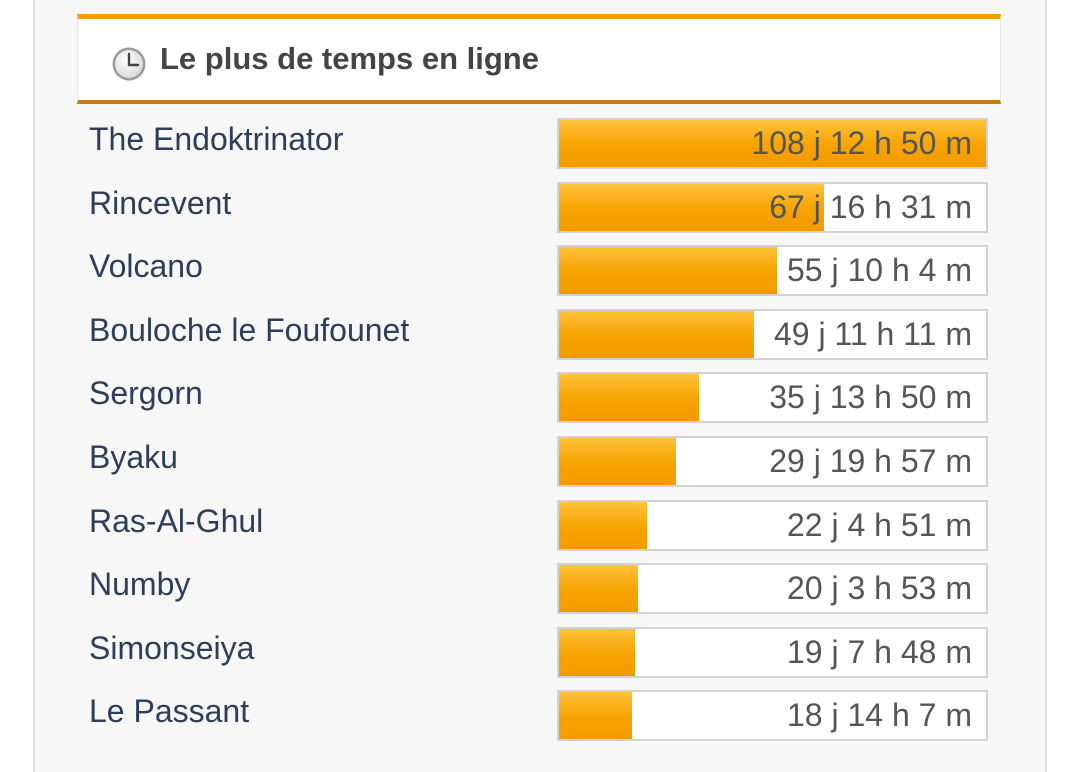  What do you see at coordinates (539, 401) in the screenshot?
I see `leaderboard-row: Sergorn 35 j 13 h 50 m` at bounding box center [539, 401].